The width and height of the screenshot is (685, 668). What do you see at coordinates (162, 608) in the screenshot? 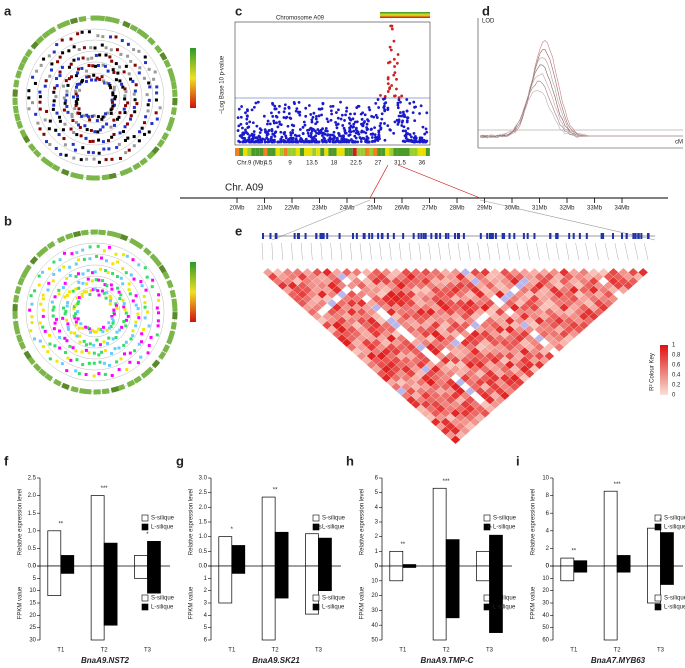
I see `legend-label: L-silique` at bounding box center [162, 608].